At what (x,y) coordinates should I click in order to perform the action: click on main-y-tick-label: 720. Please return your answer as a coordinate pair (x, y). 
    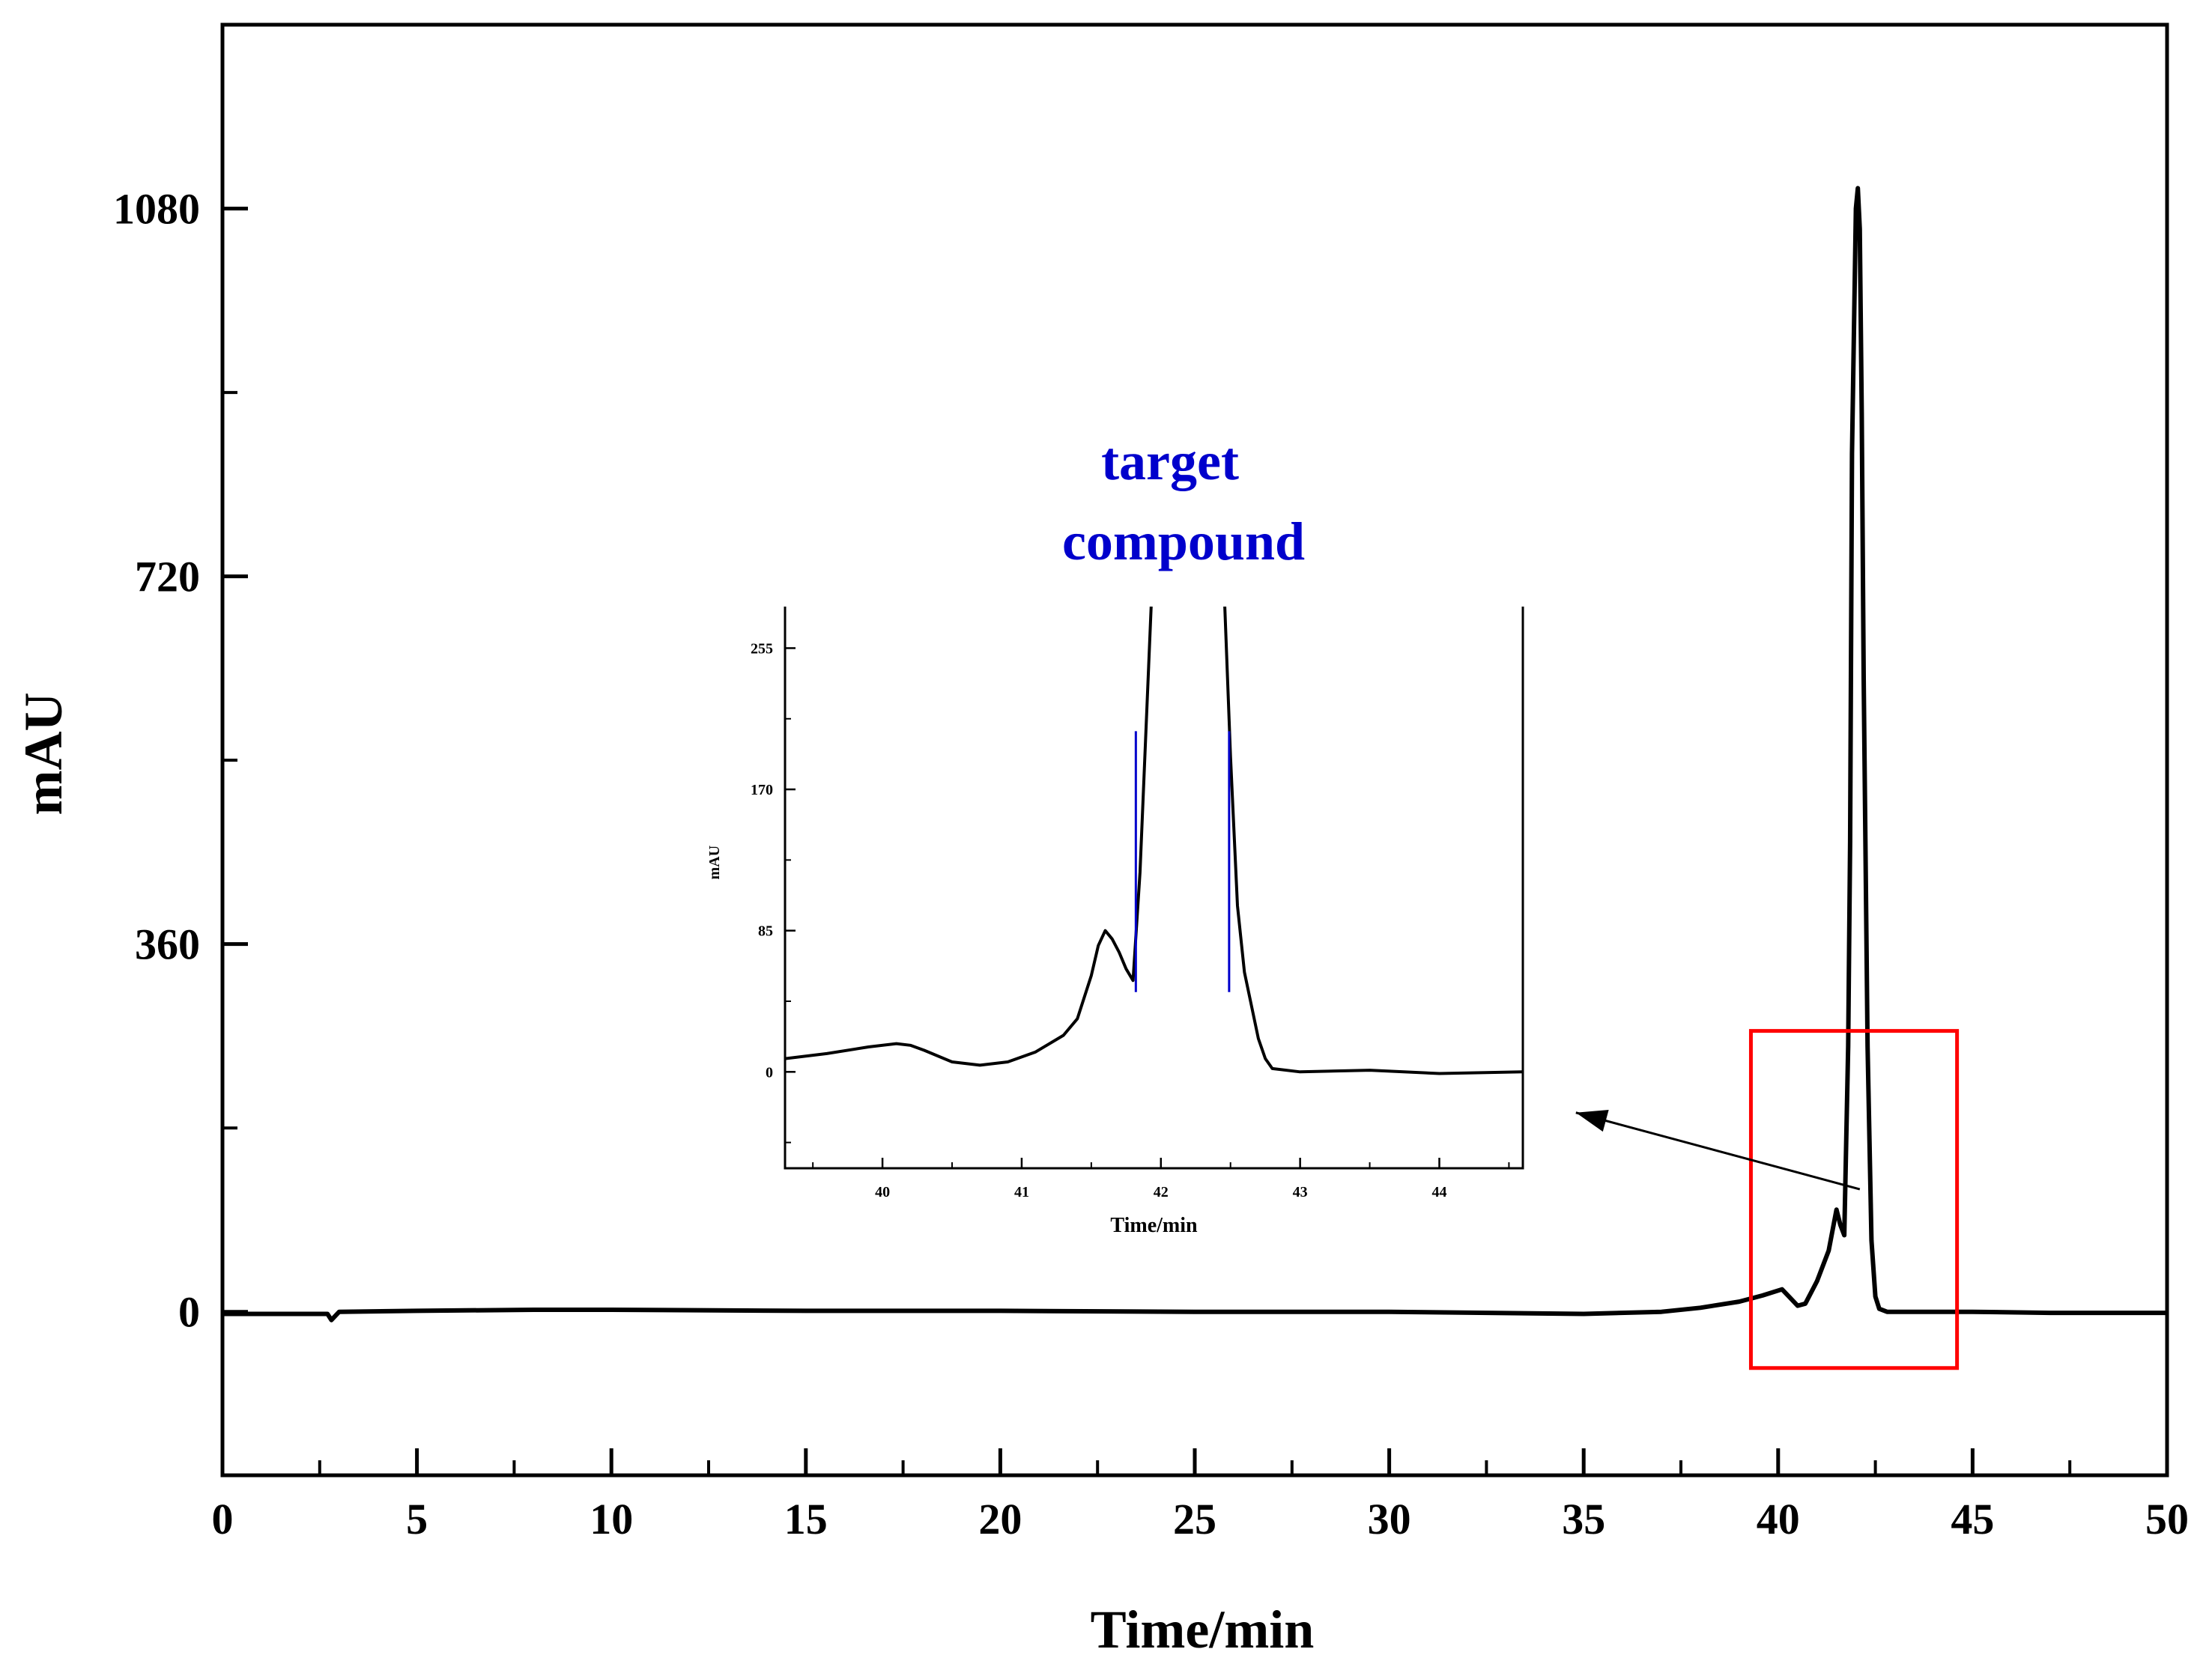
    Looking at the image, I should click on (167, 577).